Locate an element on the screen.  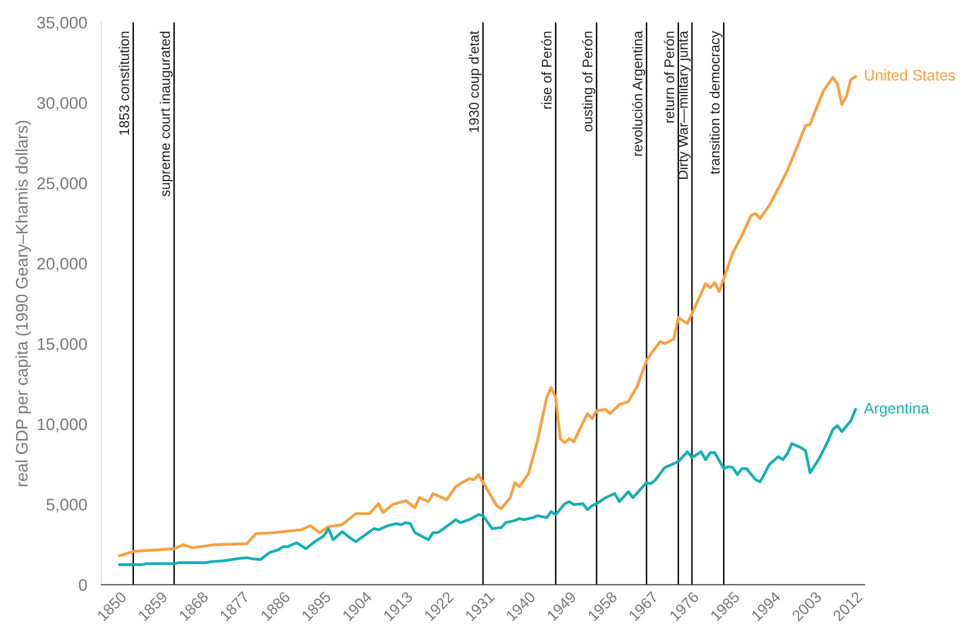
y-axis-title: real GDP per capita (1990 Geary–Khamis dollars) is located at coordinates (23, 303).